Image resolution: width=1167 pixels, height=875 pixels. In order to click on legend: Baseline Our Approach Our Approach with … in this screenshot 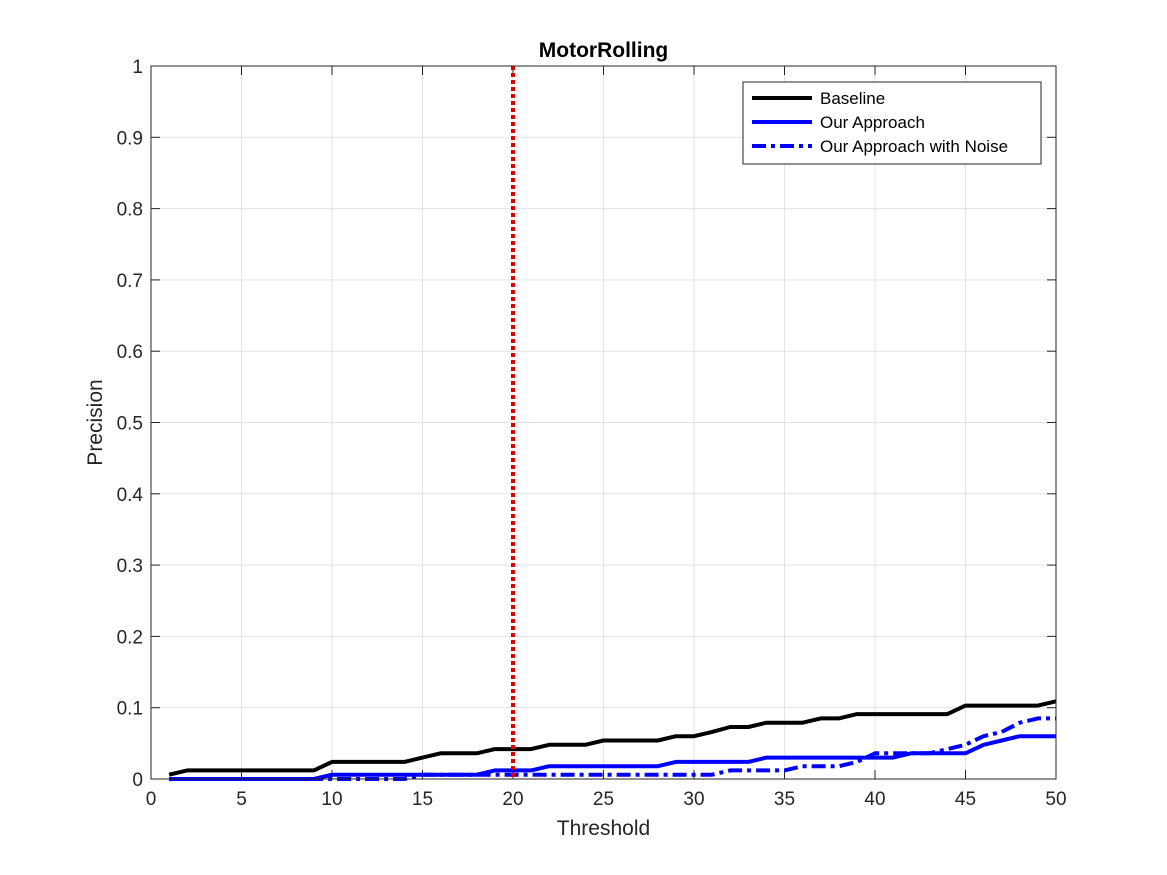, I will do `click(892, 123)`.